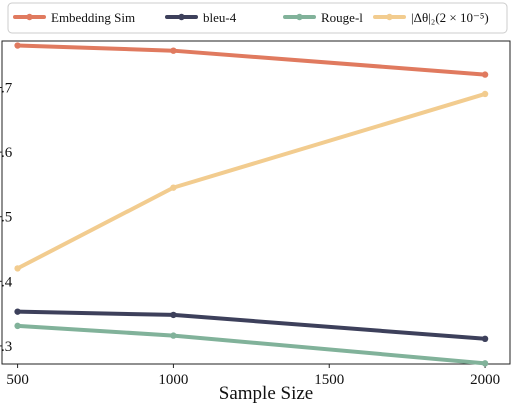  I want to click on legend-label: |Δθ|₂(2 × 10⁻⁵), so click(450, 17).